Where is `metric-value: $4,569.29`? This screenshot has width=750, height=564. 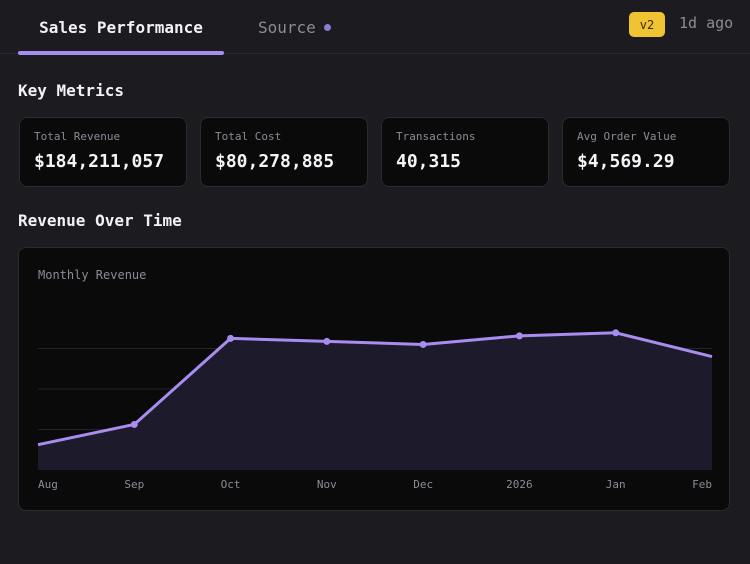 metric-value: $4,569.29 is located at coordinates (626, 161).